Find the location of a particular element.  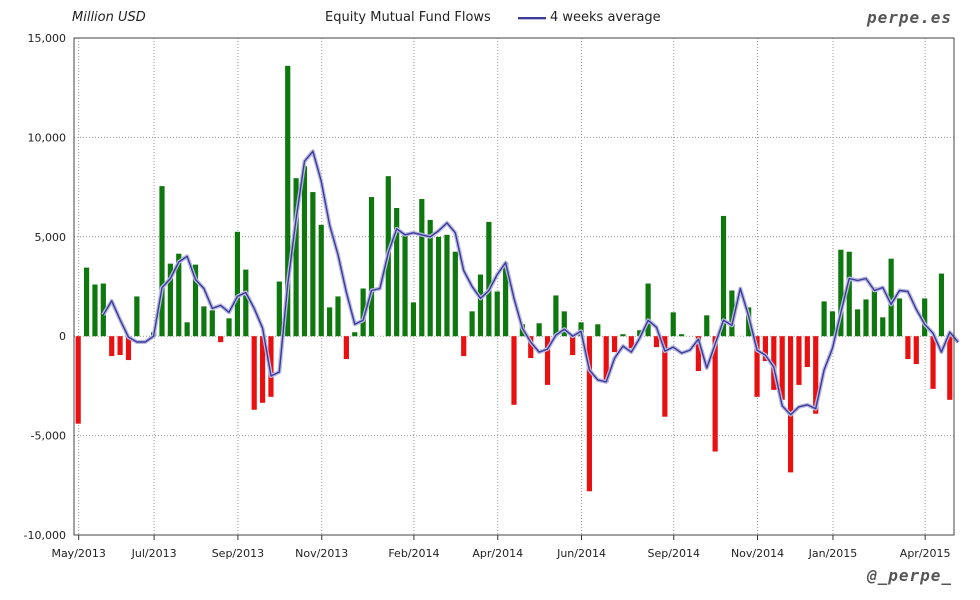

y-axis: 15,000 10,000 5,000 0 -5,000 -10,000 is located at coordinates (45, 287).